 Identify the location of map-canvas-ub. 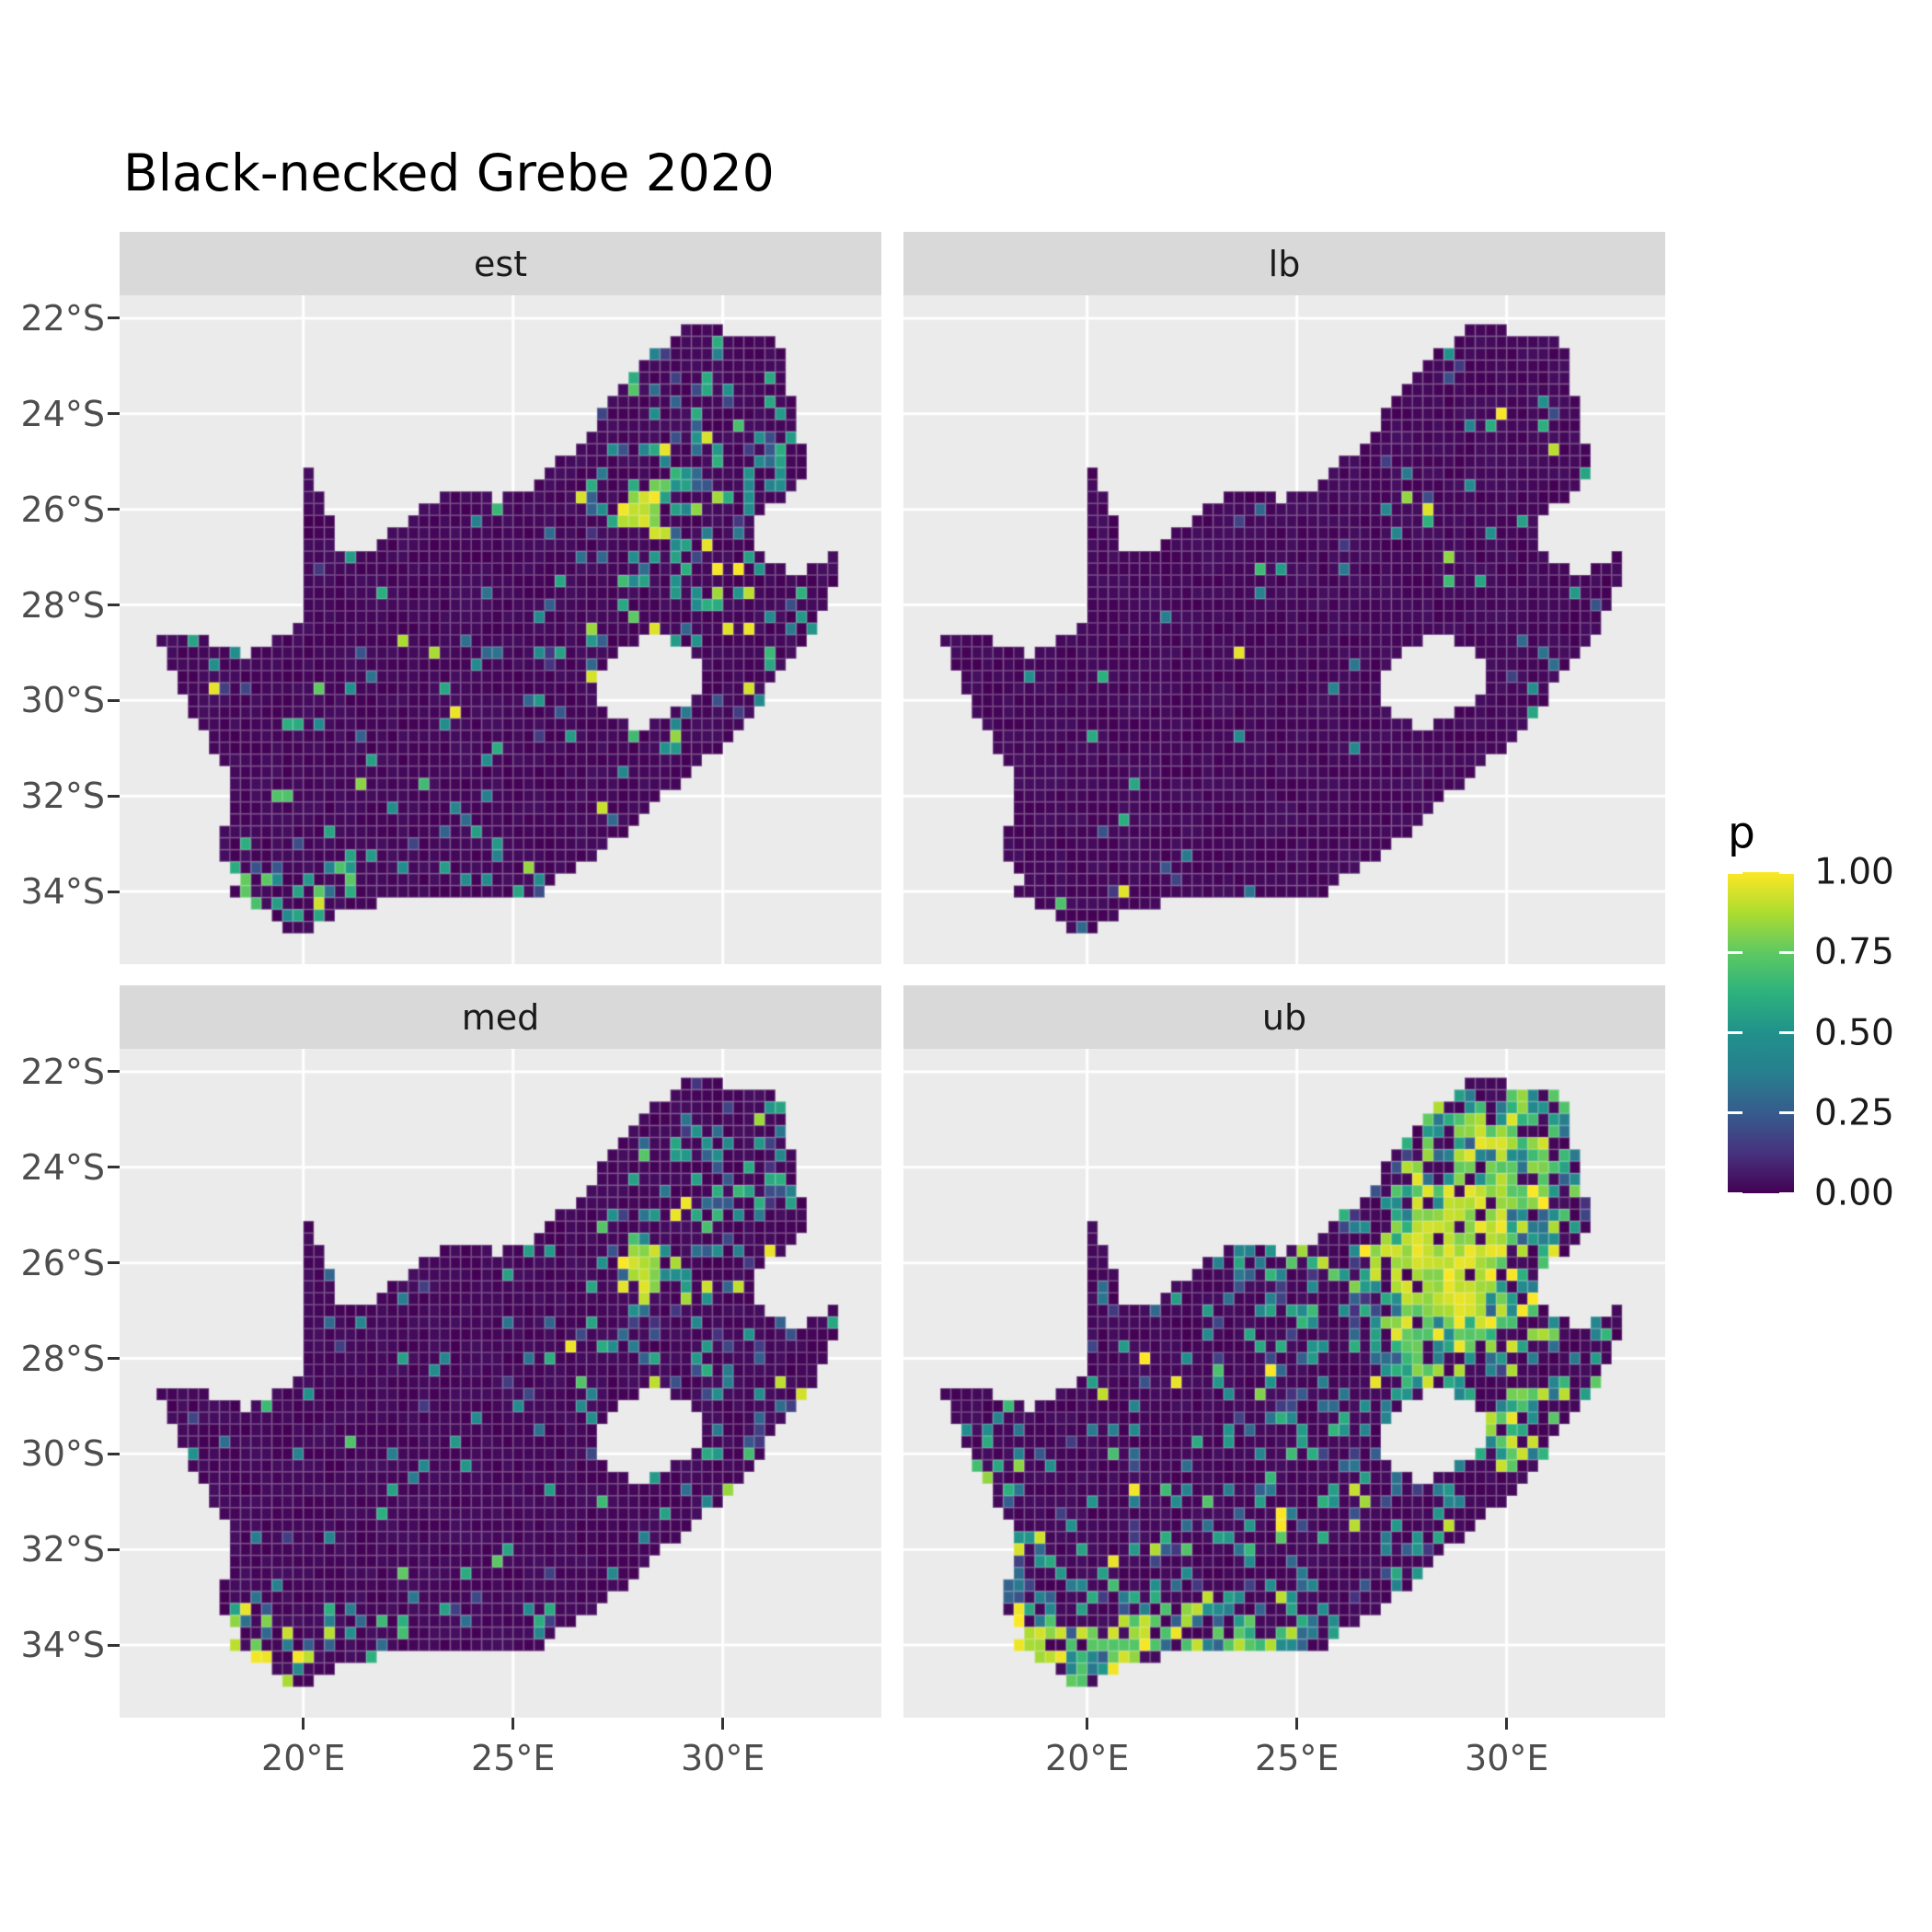
(1284, 1383).